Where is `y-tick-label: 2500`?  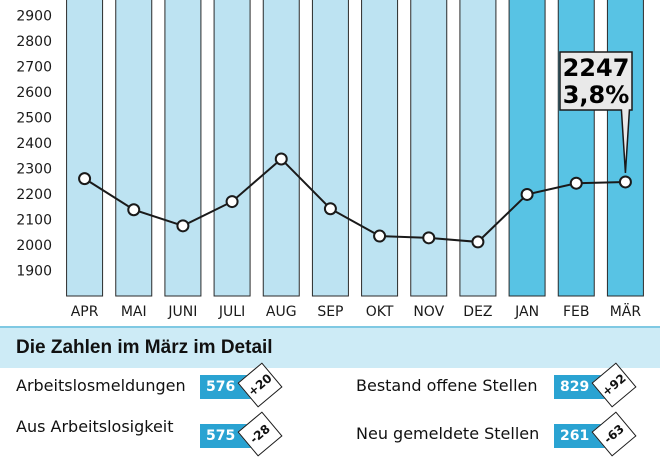 y-tick-label: 2500 is located at coordinates (34, 118).